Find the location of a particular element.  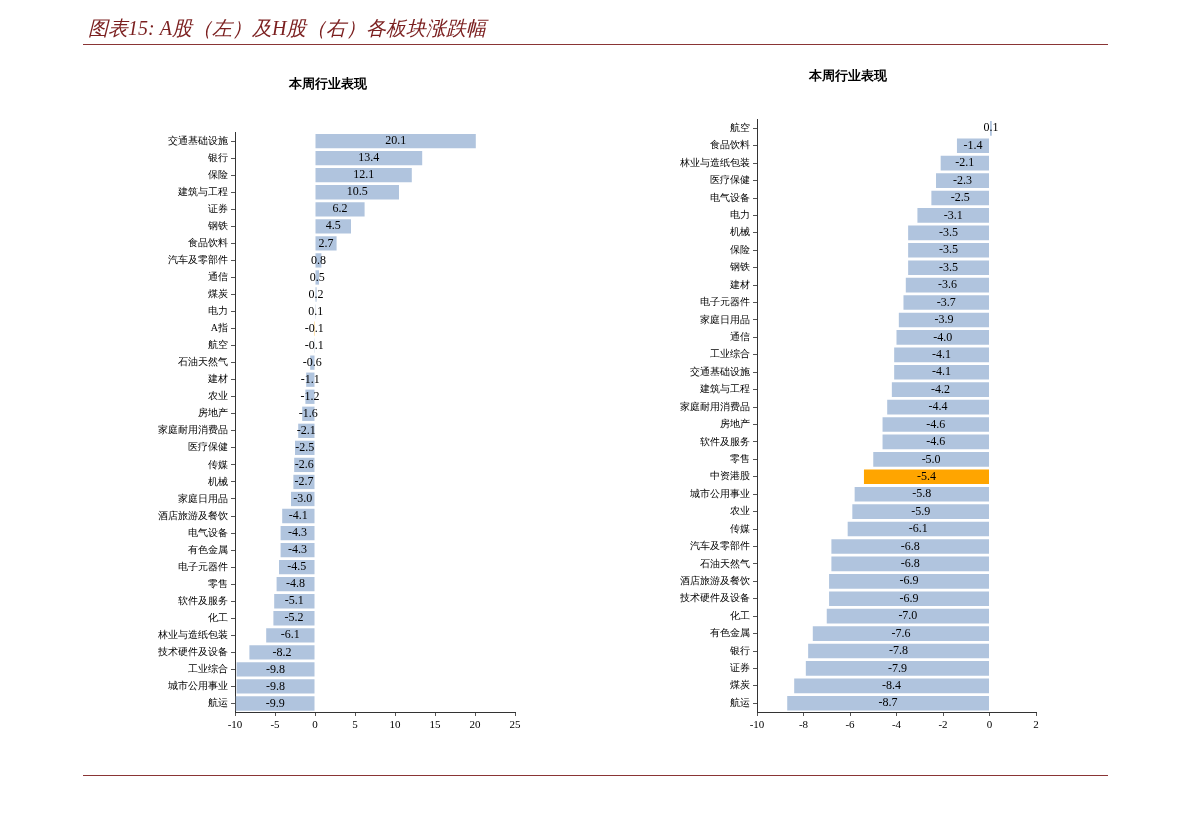

data-label: -4.0 is located at coordinates (943, 336).